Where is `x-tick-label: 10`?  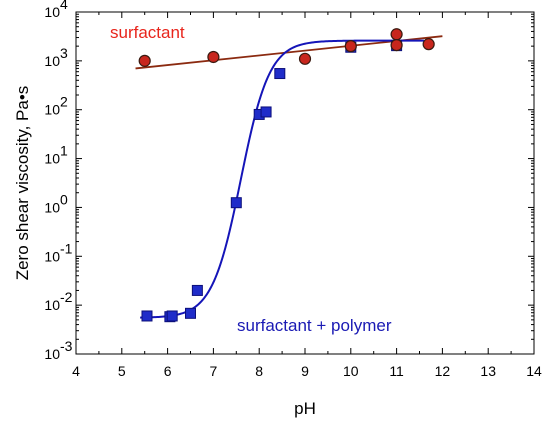 x-tick-label: 10 is located at coordinates (351, 371).